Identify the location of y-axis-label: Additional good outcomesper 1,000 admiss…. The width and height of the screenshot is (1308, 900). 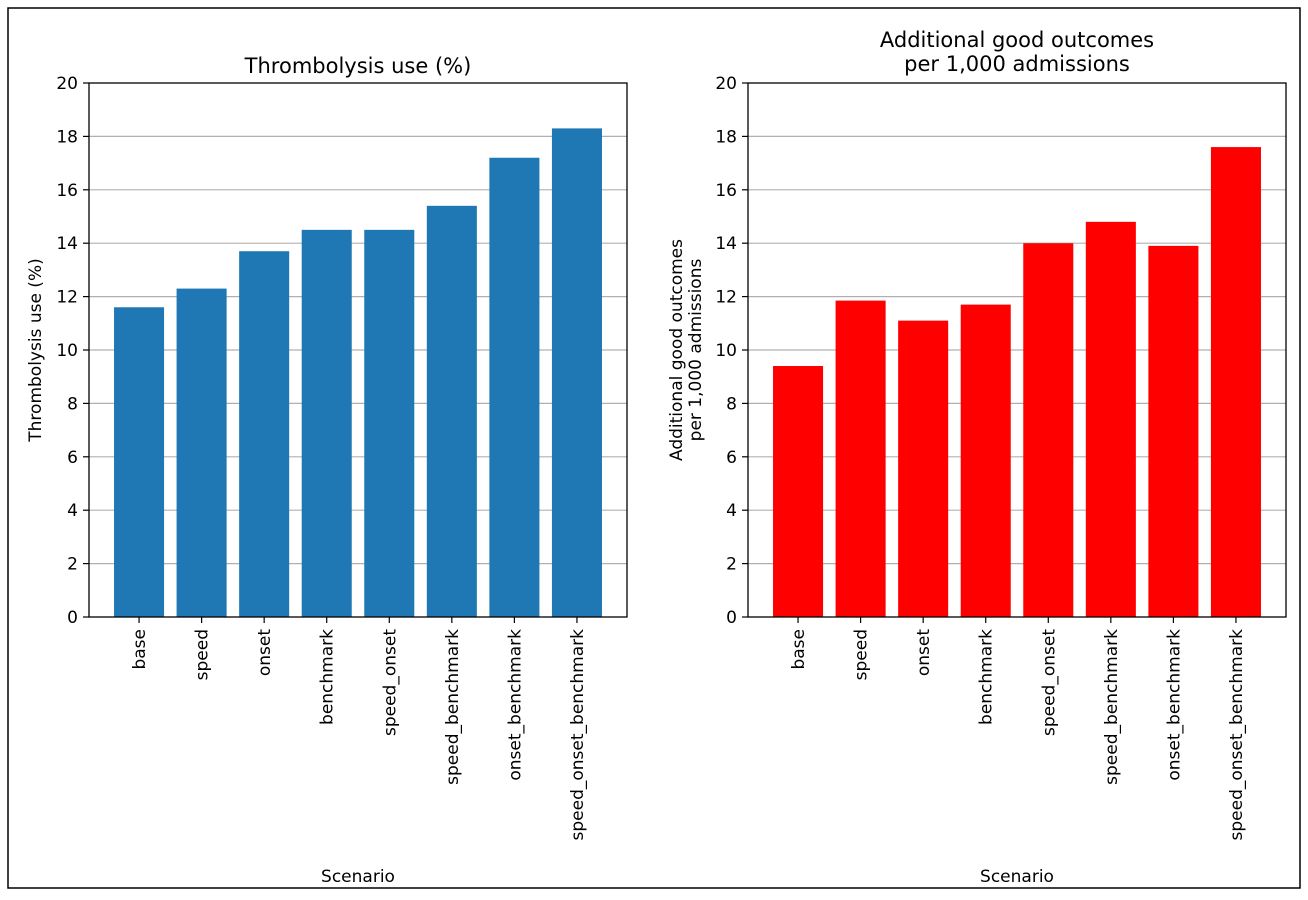
(686, 350).